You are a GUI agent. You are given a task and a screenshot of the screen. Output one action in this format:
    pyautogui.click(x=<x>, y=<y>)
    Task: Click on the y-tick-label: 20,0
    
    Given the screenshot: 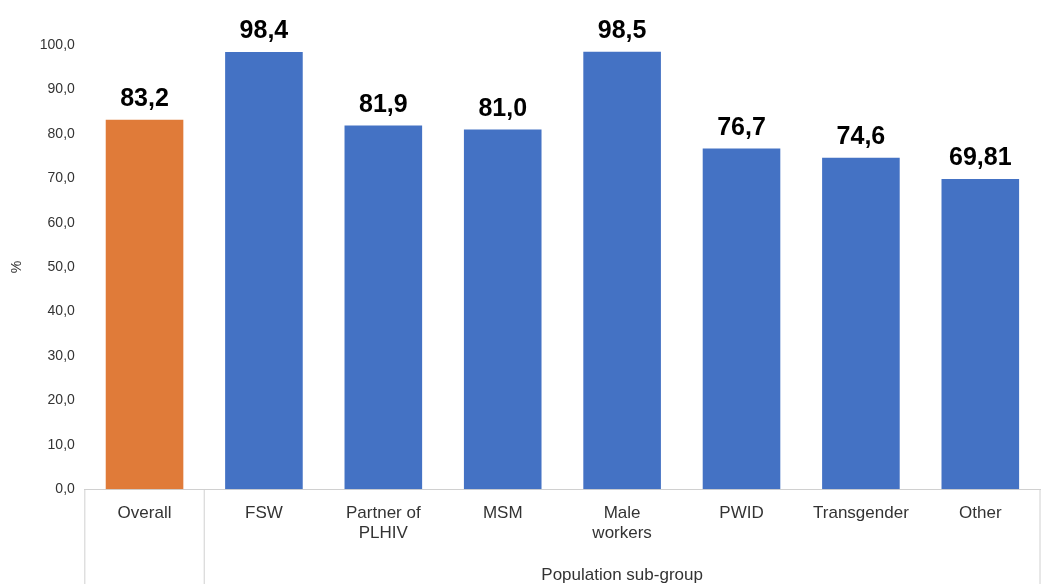 What is the action you would take?
    pyautogui.click(x=61, y=399)
    